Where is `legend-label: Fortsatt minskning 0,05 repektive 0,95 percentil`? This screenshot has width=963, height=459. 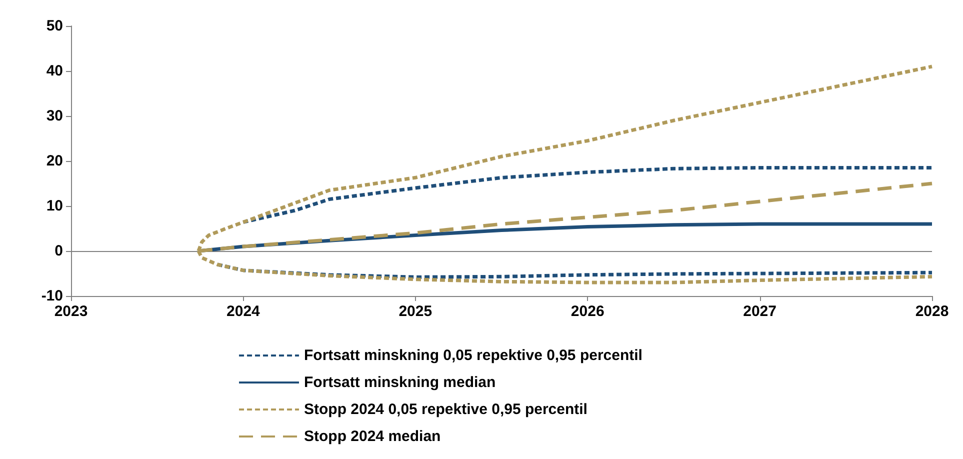 legend-label: Fortsatt minskning 0,05 repektive 0,95 percentil is located at coordinates (473, 355).